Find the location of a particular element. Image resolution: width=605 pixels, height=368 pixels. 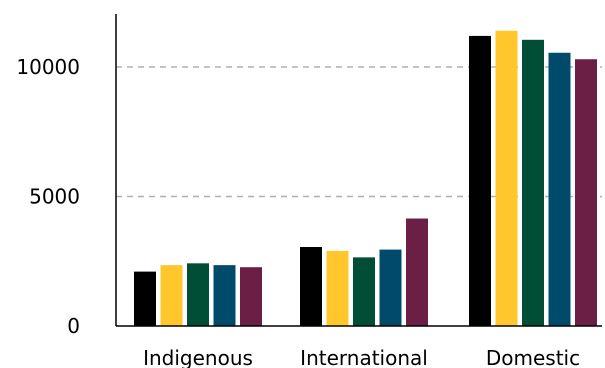

x-category-label: Domestic is located at coordinates (533, 357).